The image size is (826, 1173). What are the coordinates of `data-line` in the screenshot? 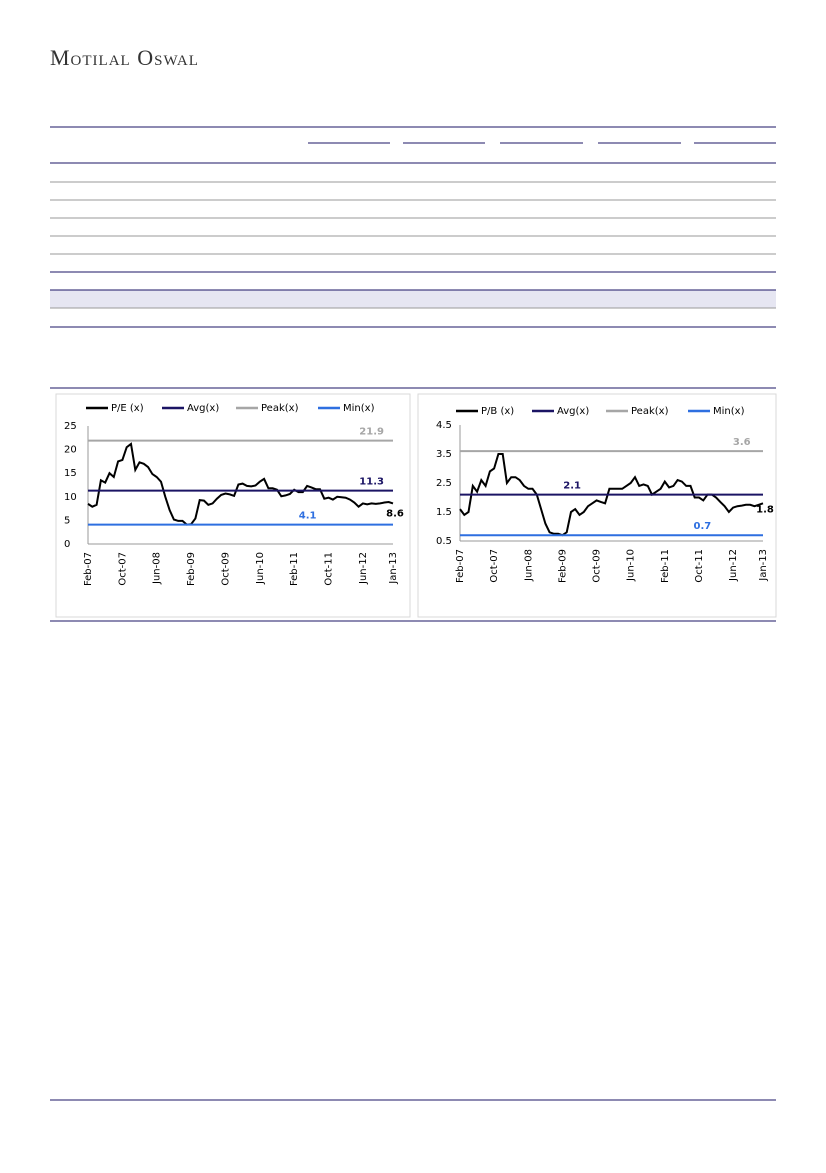 It's located at (240, 484).